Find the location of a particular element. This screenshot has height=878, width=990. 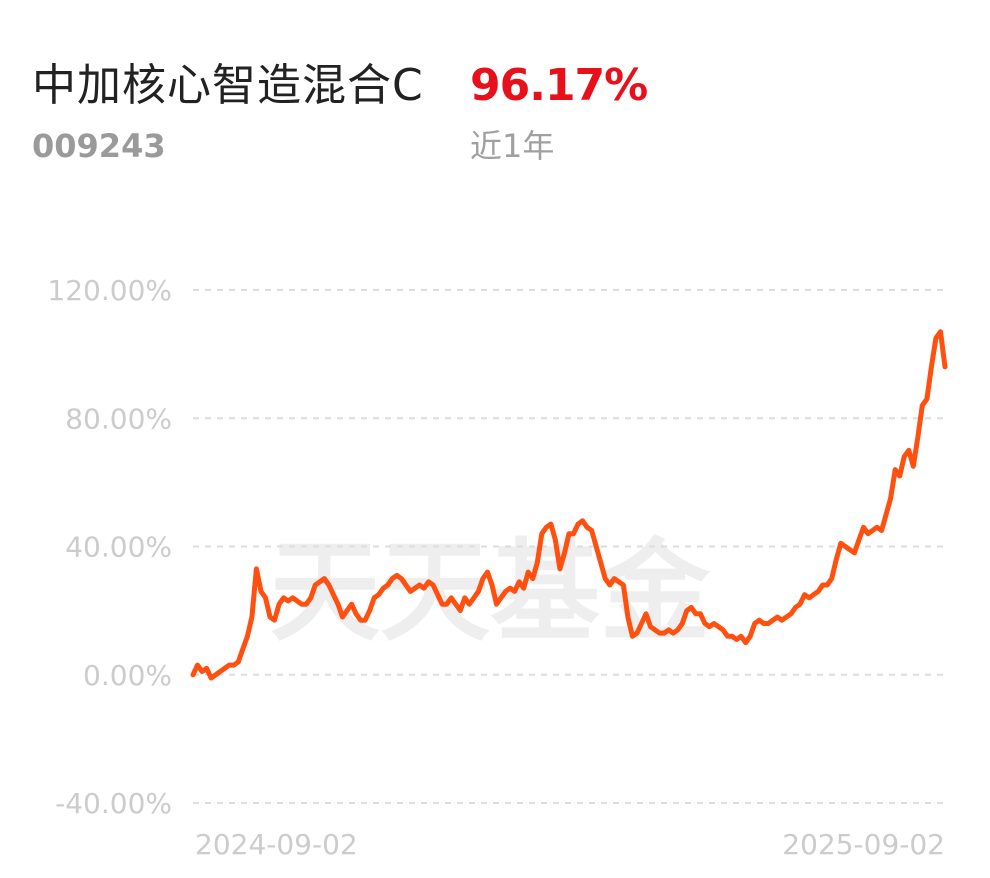

fund-return-period: 近1年 is located at coordinates (512, 146).